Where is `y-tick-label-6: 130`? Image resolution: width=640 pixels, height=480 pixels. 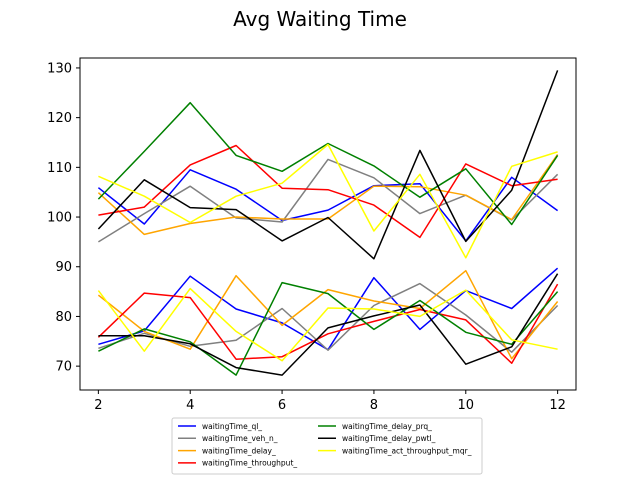 y-tick-label-6: 130 is located at coordinates (59, 68).